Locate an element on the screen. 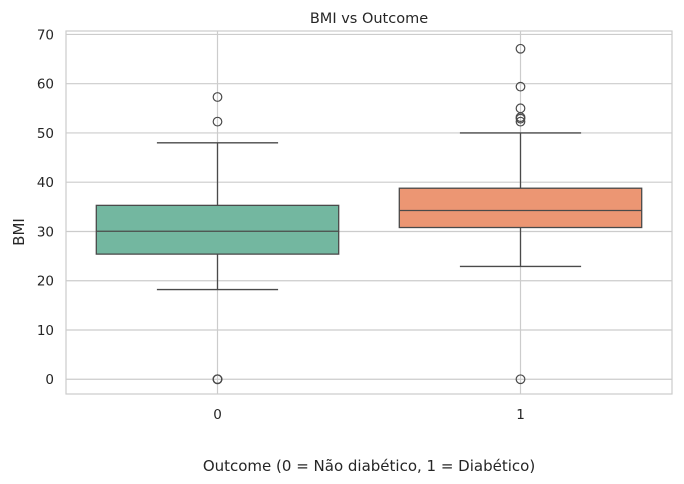  chart-title: BMI vs Outcome is located at coordinates (369, 19).